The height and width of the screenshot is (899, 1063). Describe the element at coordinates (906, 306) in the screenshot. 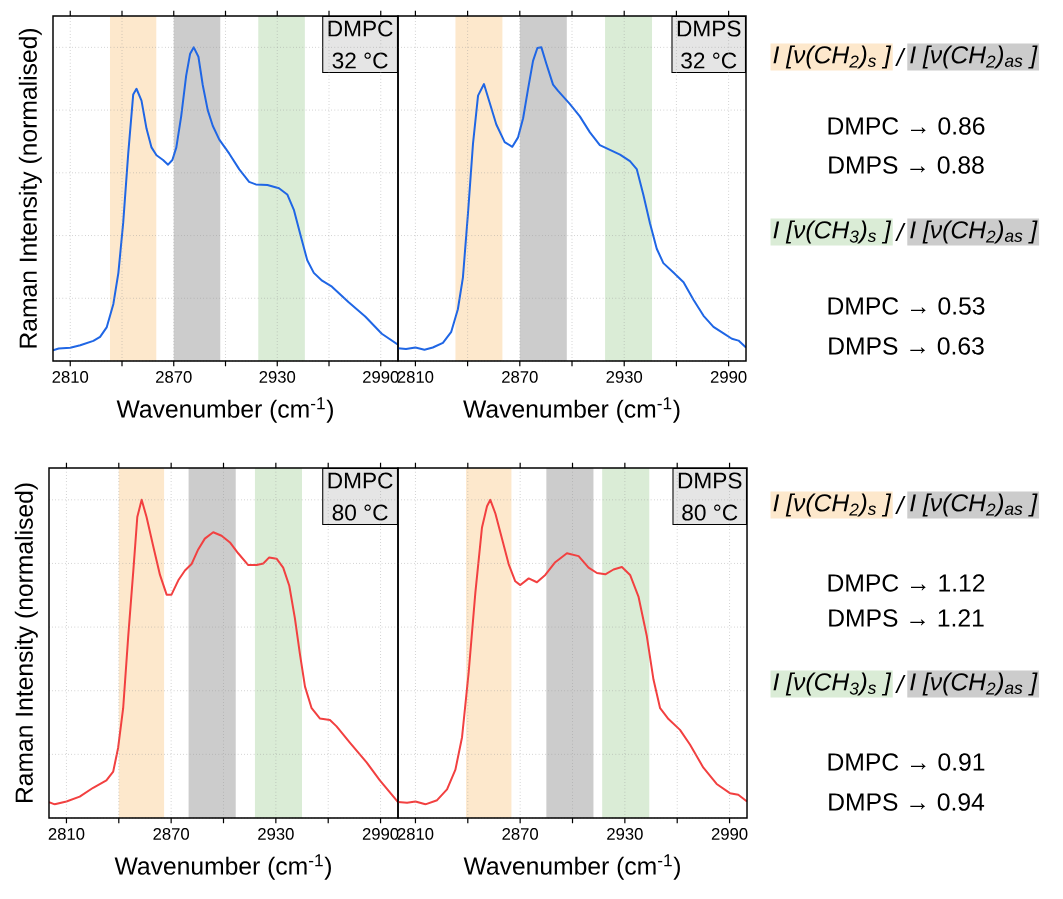

I see `text: DMPC → 0.53` at that location.